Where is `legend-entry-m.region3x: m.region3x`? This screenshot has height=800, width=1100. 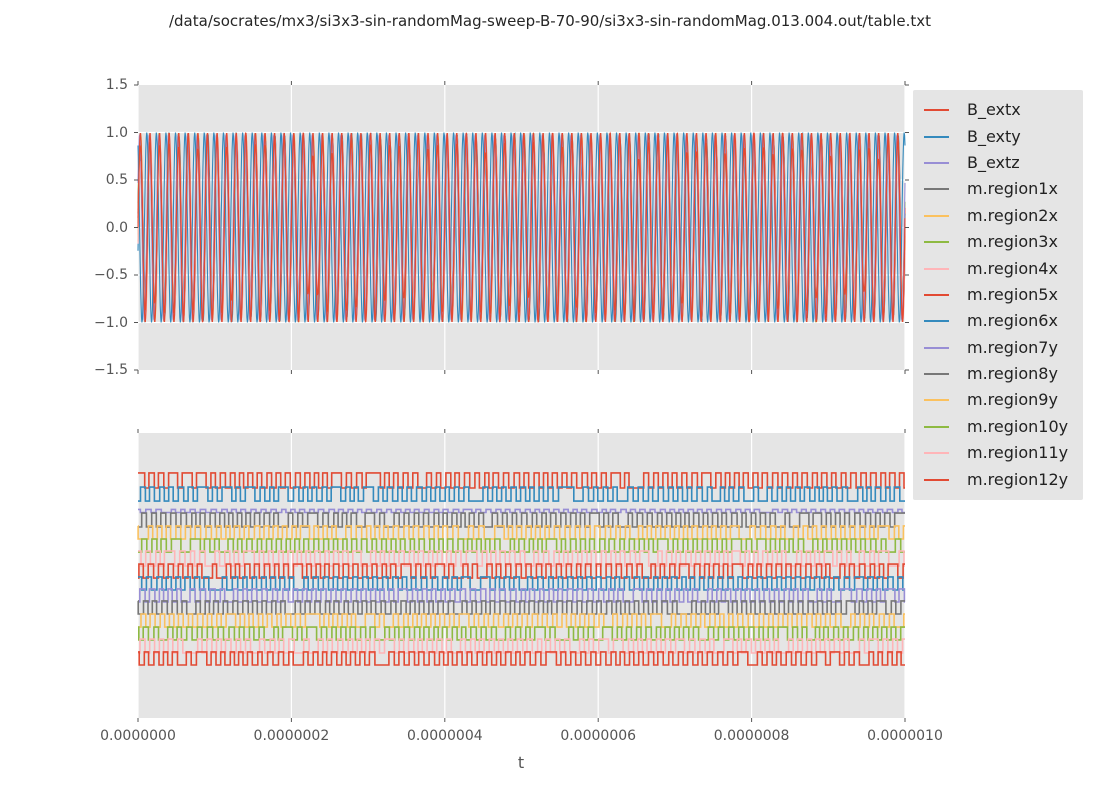
legend-entry-m.region3x: m.region3x is located at coordinates (998, 242).